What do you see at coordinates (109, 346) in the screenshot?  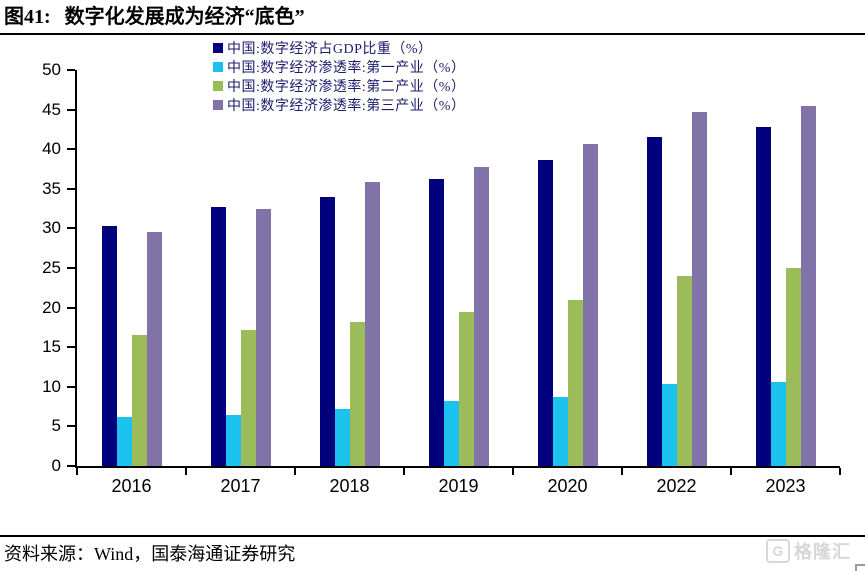 I see `bar-series0-2016` at bounding box center [109, 346].